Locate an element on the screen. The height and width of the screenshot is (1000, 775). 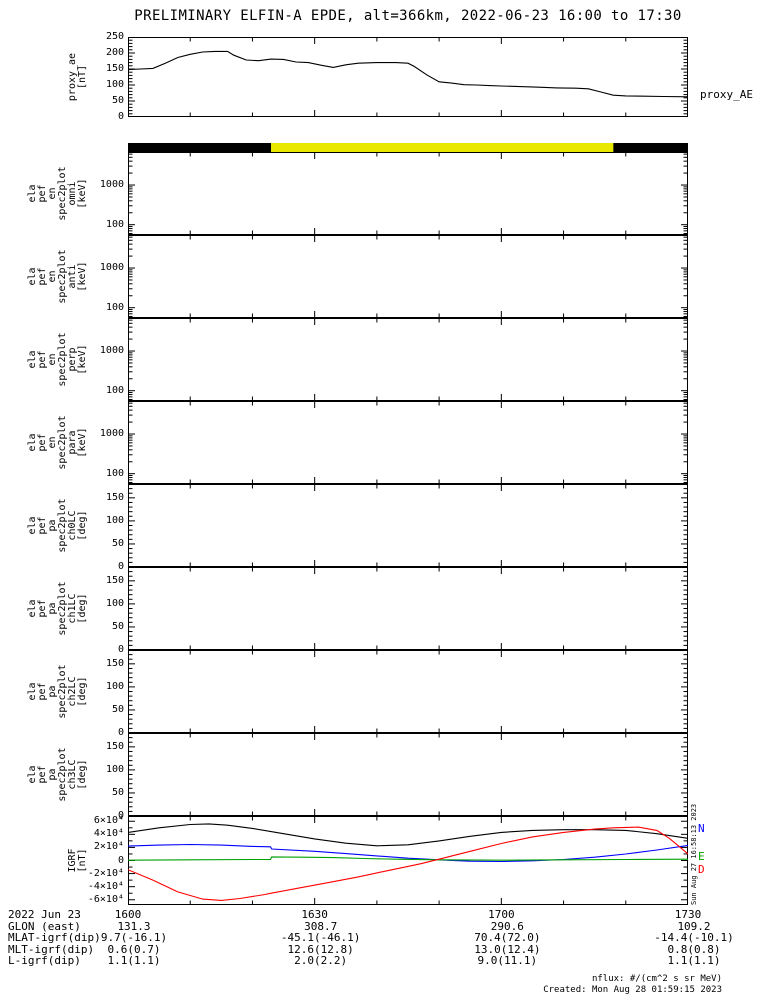
x-tick-label: 1730 is located at coordinates (688, 914).